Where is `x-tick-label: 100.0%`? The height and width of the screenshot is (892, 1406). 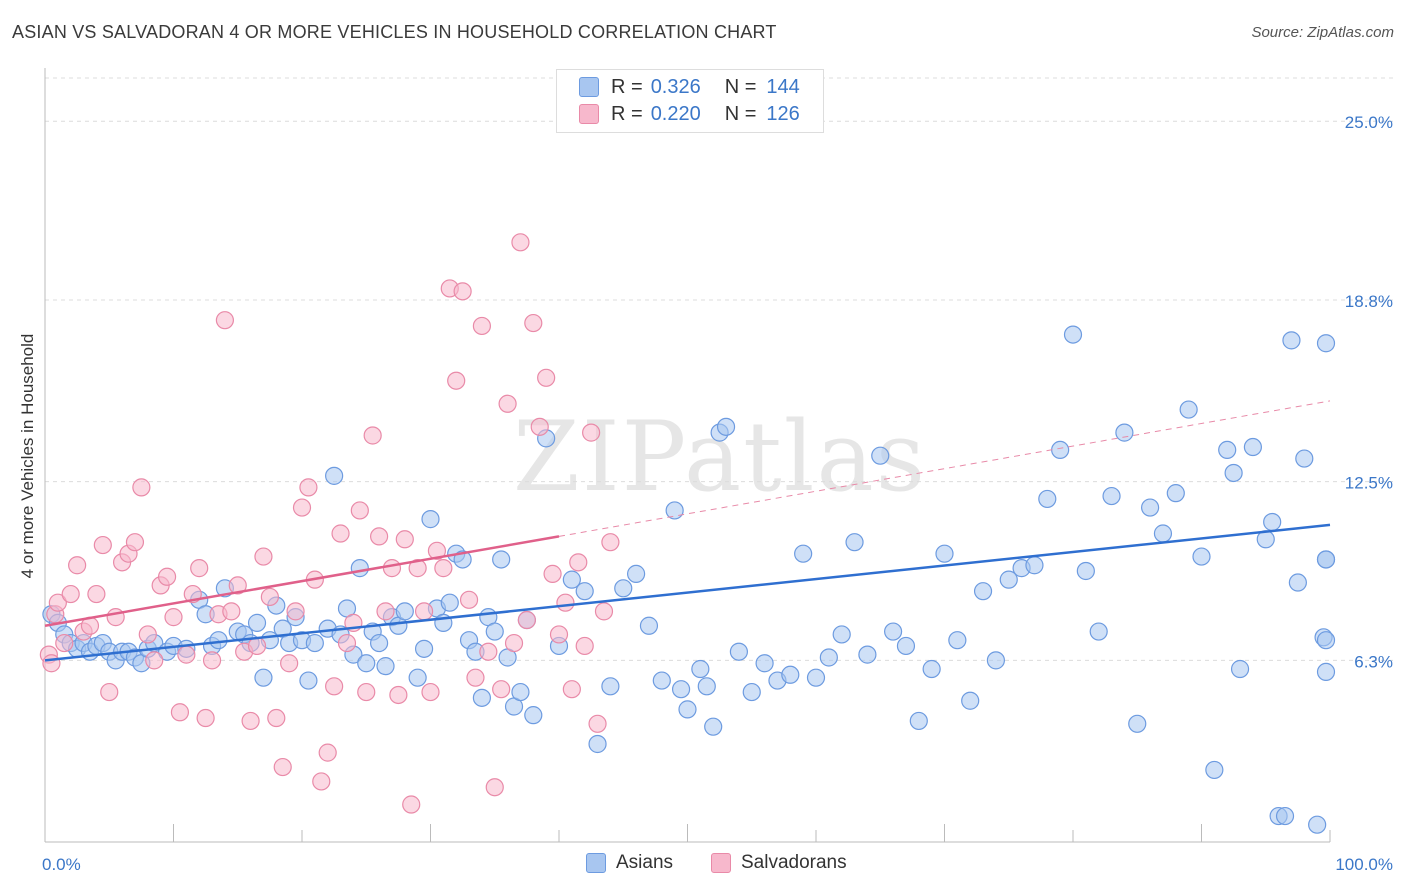
x-tick-label: 100.0% is located at coordinates (1364, 864).